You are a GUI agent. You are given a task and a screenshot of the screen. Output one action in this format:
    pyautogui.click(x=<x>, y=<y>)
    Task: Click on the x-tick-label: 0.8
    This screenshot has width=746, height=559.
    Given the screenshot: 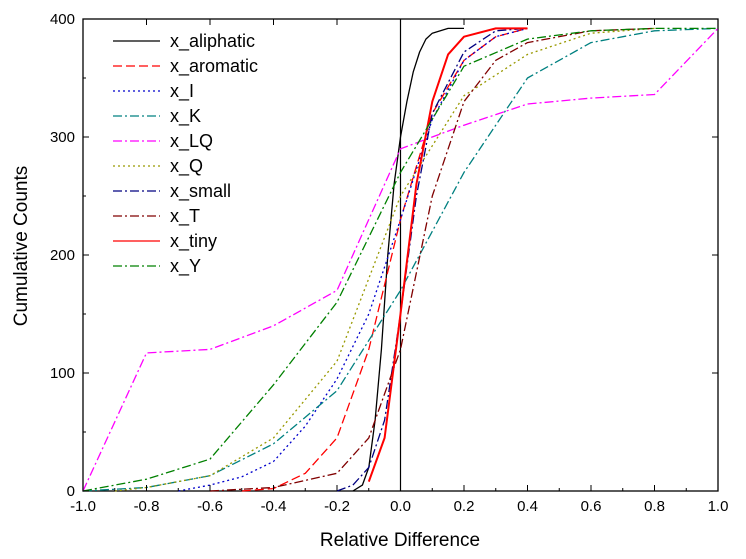 What is the action you would take?
    pyautogui.click(x=654, y=506)
    